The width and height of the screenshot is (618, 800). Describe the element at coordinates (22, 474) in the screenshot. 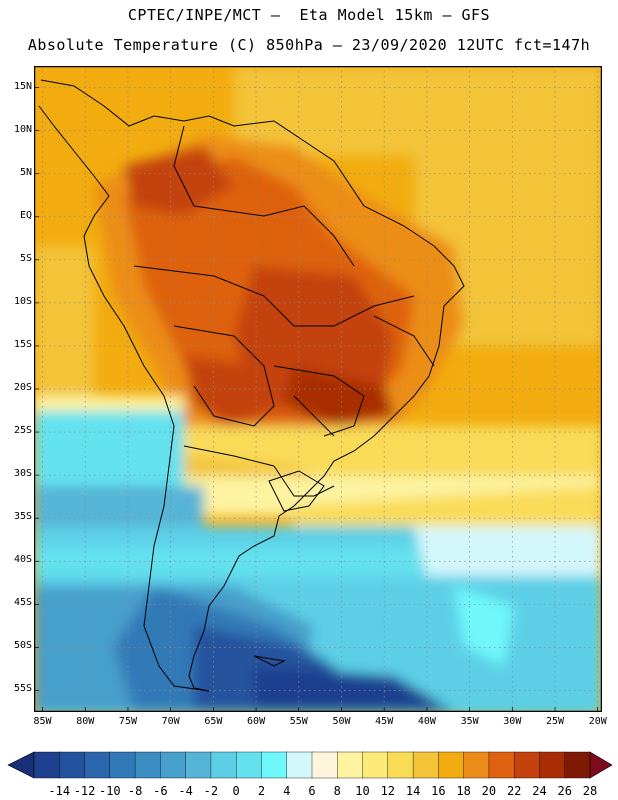

I see `latitude-label: 30S` at that location.